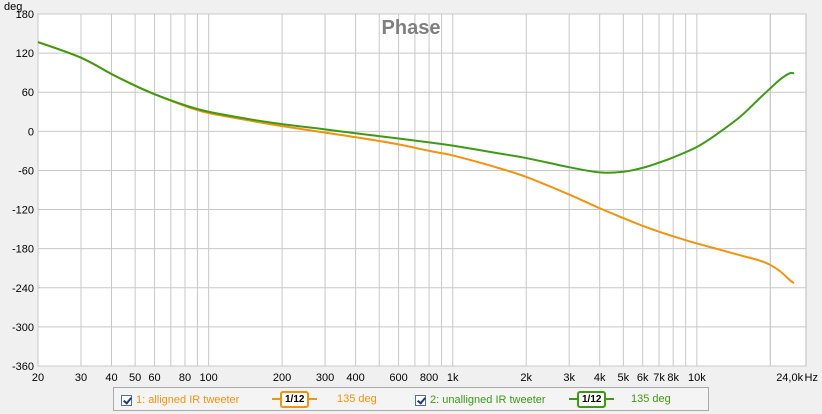  What do you see at coordinates (600, 378) in the screenshot?
I see `x-tick-label: 4k` at bounding box center [600, 378].